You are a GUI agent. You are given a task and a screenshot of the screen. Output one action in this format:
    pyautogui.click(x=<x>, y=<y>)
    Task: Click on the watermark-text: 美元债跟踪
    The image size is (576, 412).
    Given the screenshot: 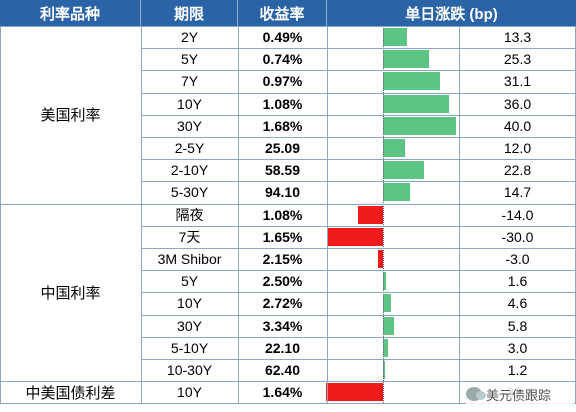 What is the action you would take?
    pyautogui.click(x=519, y=395)
    